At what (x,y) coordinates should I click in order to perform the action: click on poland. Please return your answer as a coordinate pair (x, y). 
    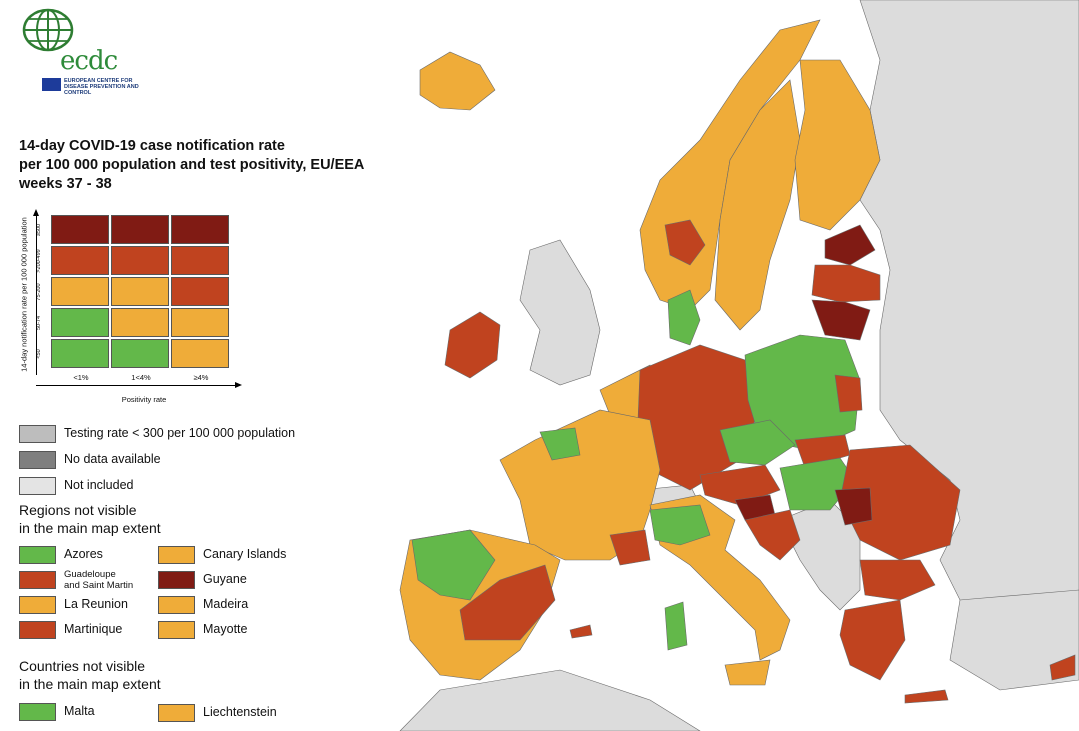
    Looking at the image, I should click on (802, 392).